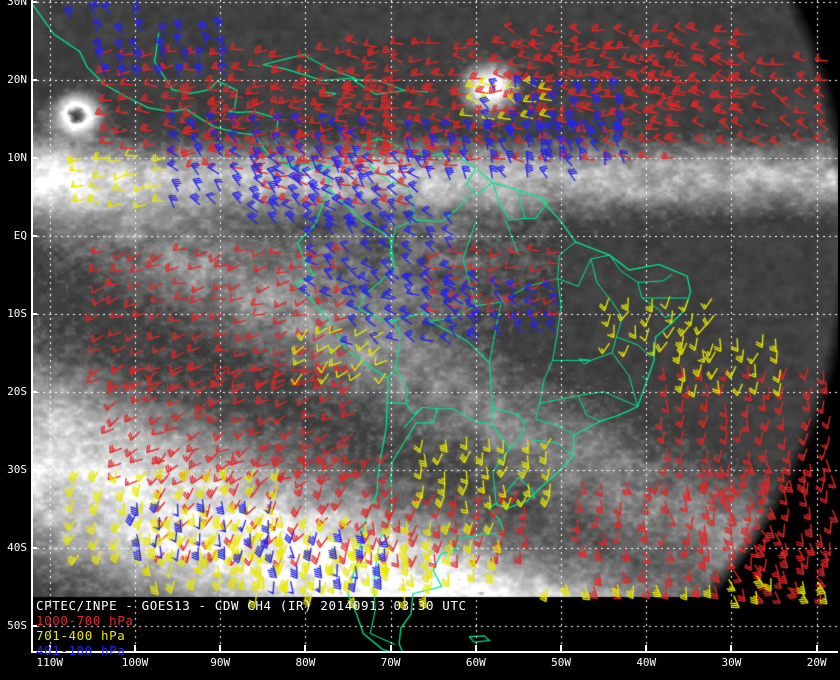 The image size is (840, 680). Describe the element at coordinates (17, 79) in the screenshot. I see `y-tick-label-20N: 20N` at that location.